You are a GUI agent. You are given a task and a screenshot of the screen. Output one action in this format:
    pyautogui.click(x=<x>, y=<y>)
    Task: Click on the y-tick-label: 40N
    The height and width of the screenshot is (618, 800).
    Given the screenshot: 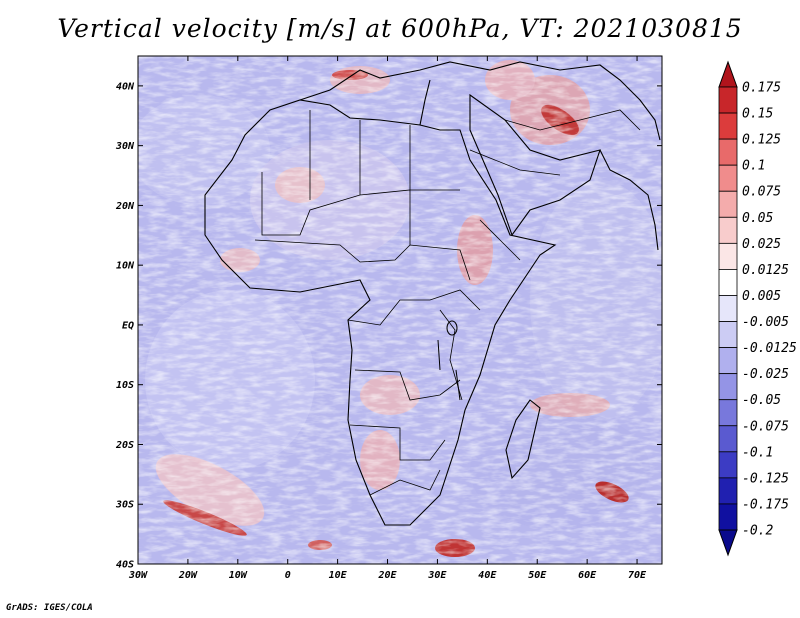 What is the action you would take?
    pyautogui.click(x=125, y=86)
    